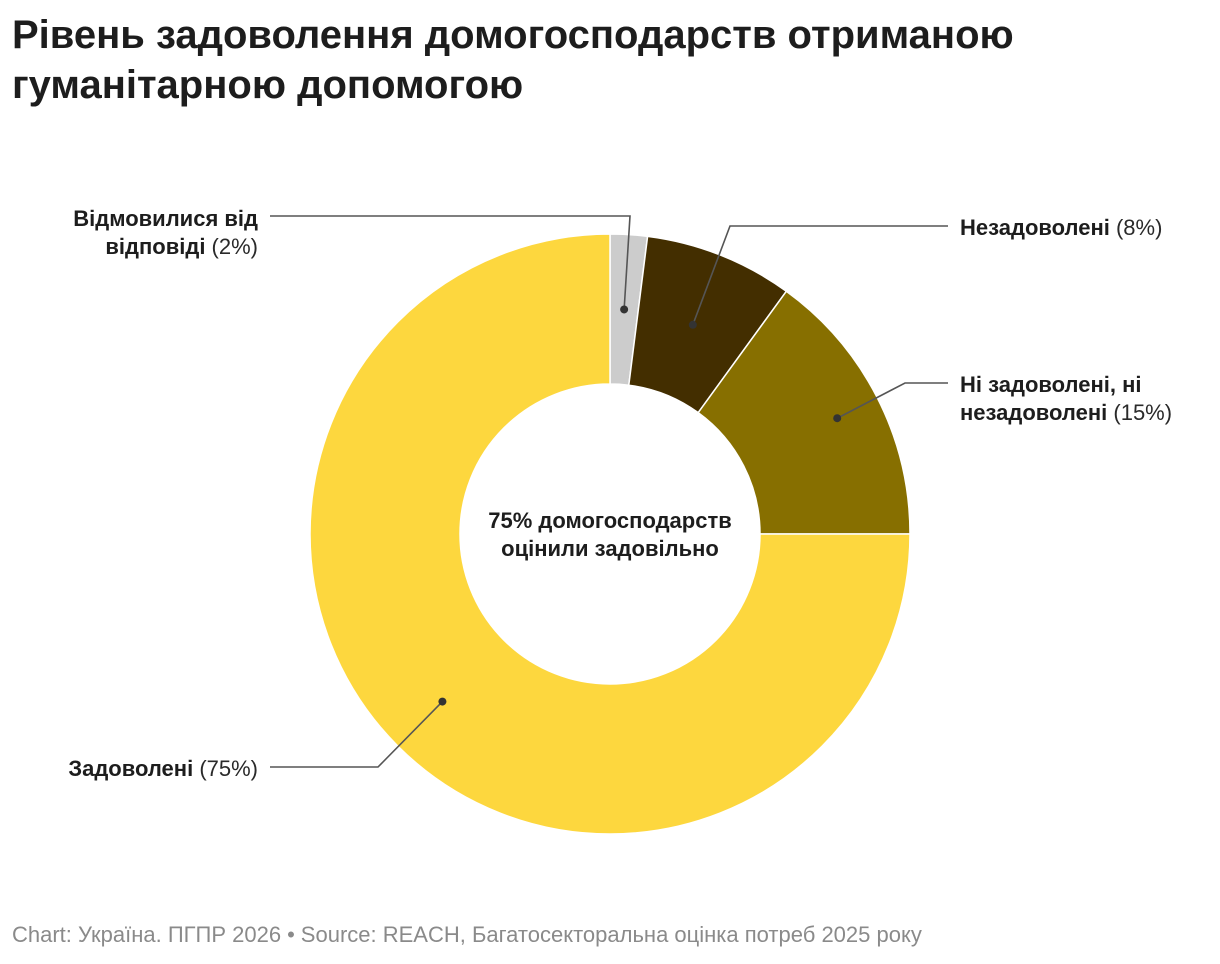  I want to click on slice-label-відмовилися-від-відповіді: Відмовилися від відповіді (2%), so click(165, 232).